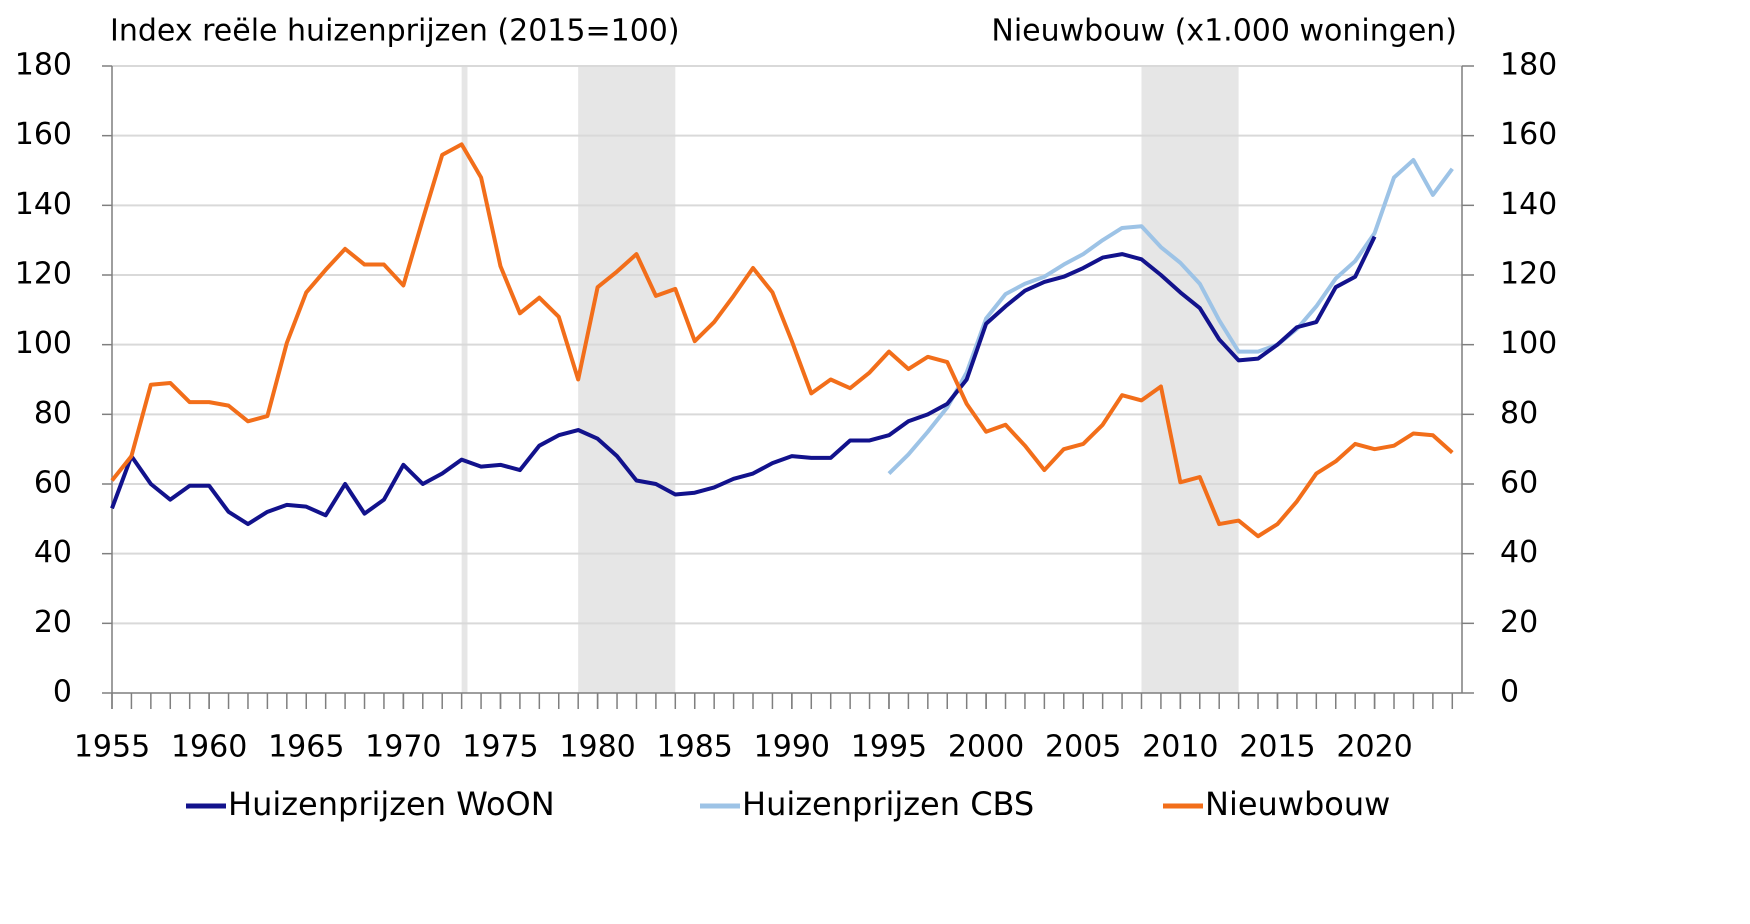 The width and height of the screenshot is (1750, 924). What do you see at coordinates (53, 622) in the screenshot?
I see `y-tick-label: 20` at bounding box center [53, 622].